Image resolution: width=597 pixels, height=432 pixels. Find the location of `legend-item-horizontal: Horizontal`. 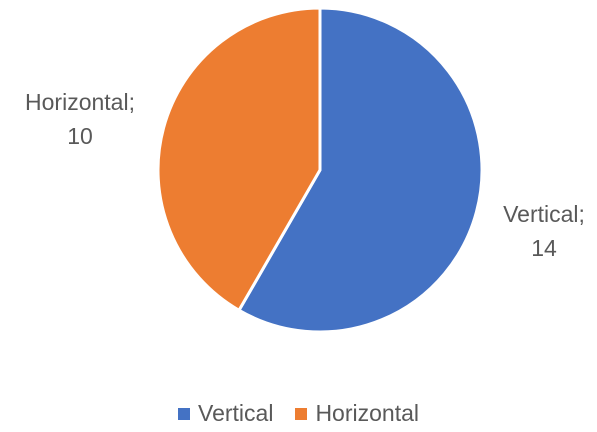

legend-item-horizontal: Horizontal is located at coordinates (357, 413).